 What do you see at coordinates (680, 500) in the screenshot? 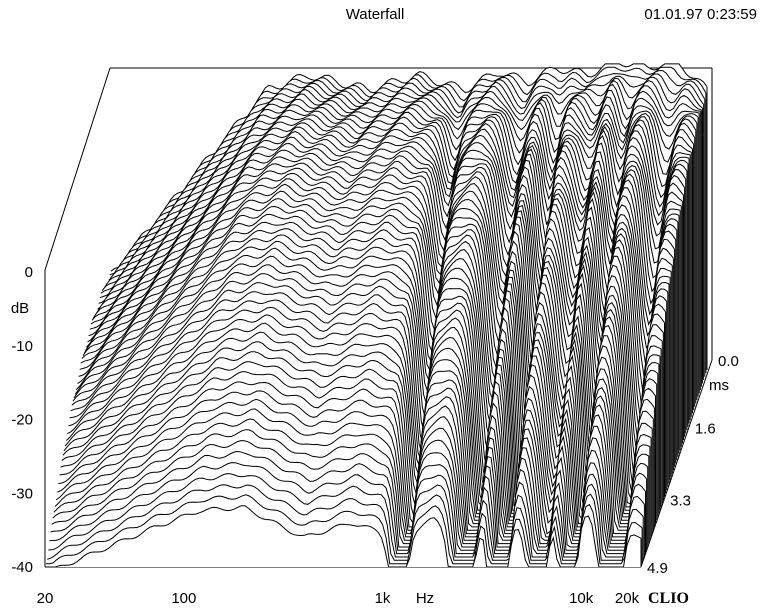
I see `z-tick-label: 3.3` at bounding box center [680, 500].